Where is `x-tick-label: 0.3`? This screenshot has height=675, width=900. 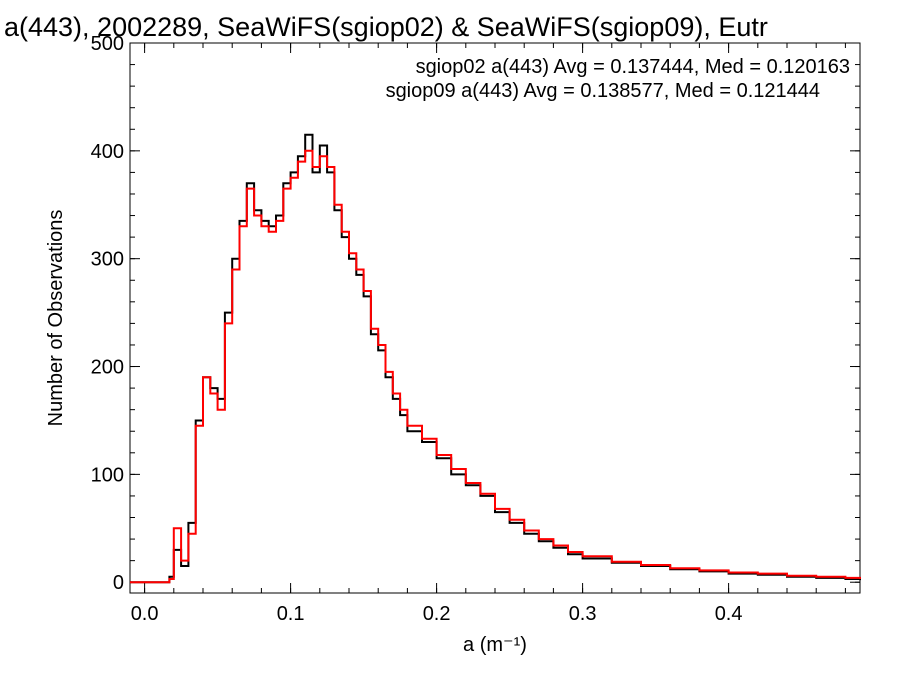
x-tick-label: 0.3 is located at coordinates (583, 614).